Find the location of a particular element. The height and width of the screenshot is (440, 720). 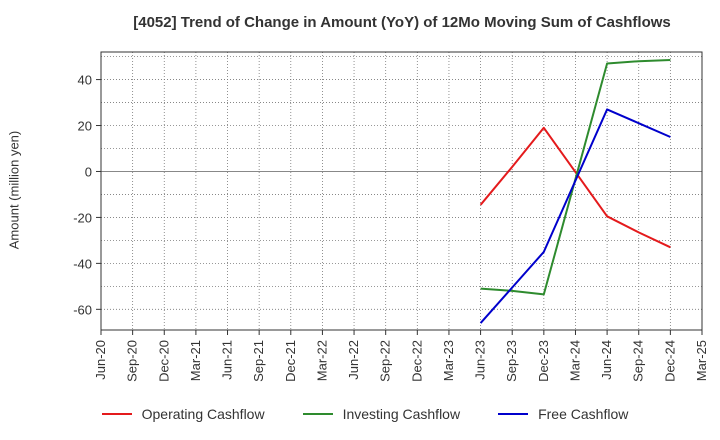

x-tick-label: Sep-20 is located at coordinates (132, 361).